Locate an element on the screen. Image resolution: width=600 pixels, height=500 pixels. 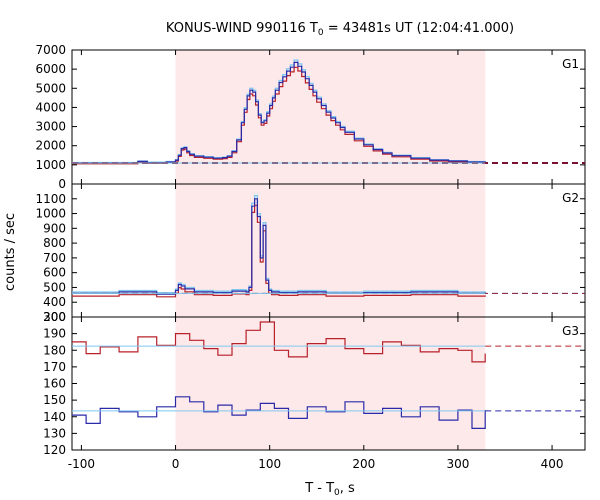
y-tick-label: 800 is located at coordinates (54, 243).